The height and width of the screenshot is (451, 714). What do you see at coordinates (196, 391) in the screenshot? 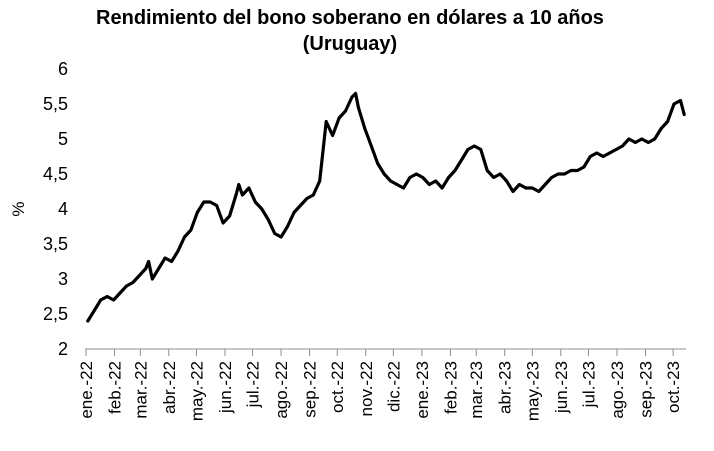
I see `x-tick-label: may.-22` at bounding box center [196, 391].